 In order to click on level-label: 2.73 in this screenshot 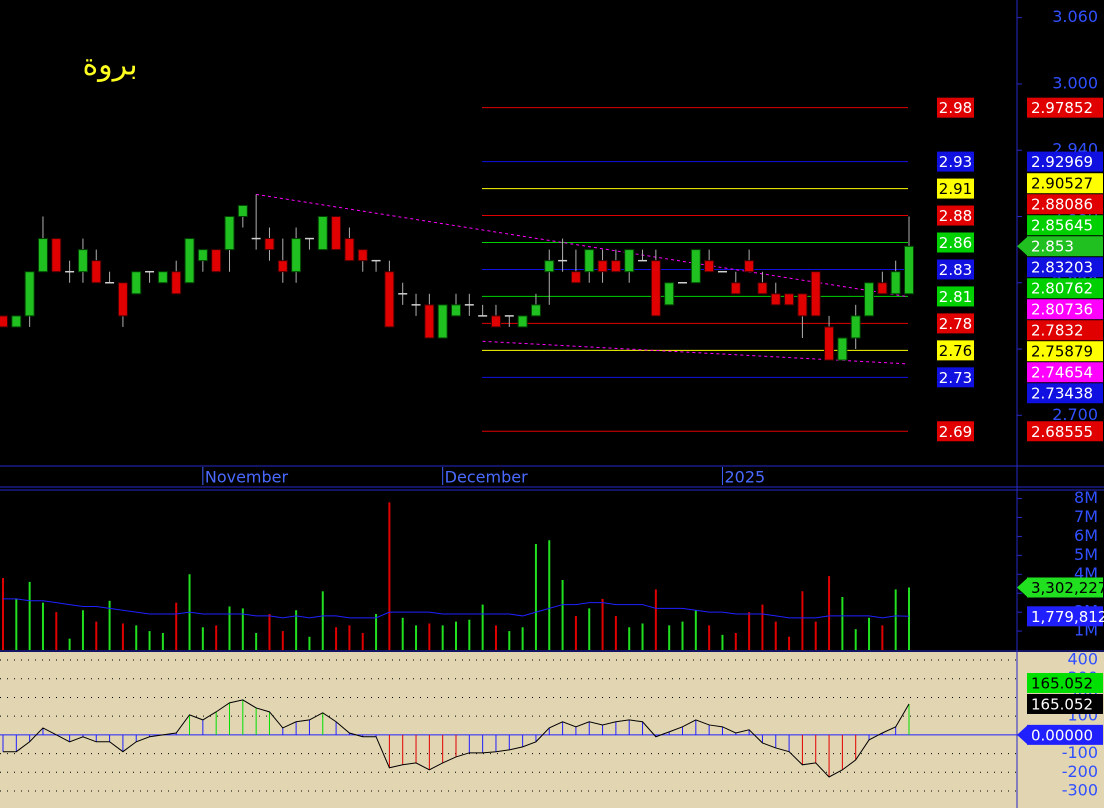, I will do `click(955, 378)`.